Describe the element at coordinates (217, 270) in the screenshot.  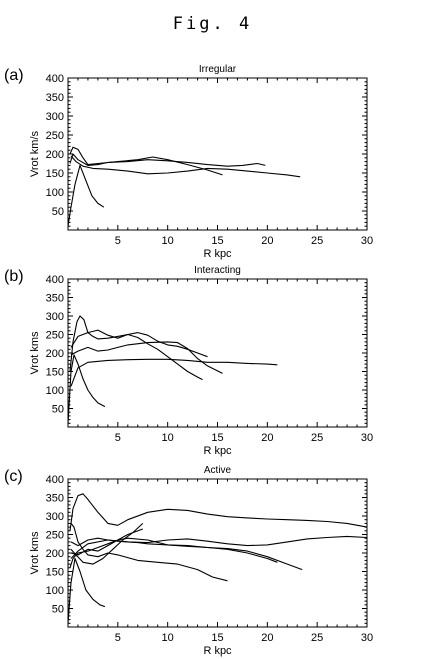
I see `chart-title: Interacting` at that location.